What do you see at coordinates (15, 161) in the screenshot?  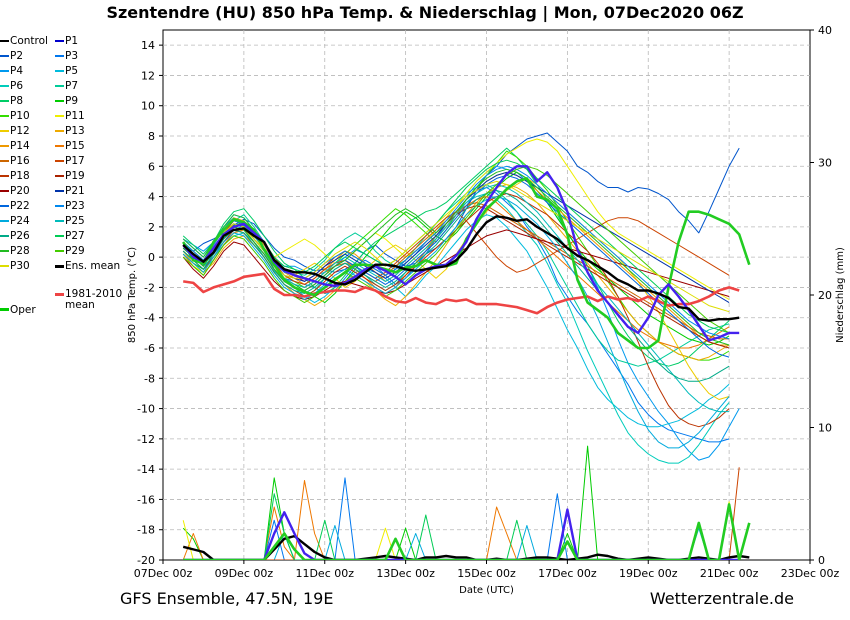 I see `legend-item: P16` at bounding box center [15, 161].